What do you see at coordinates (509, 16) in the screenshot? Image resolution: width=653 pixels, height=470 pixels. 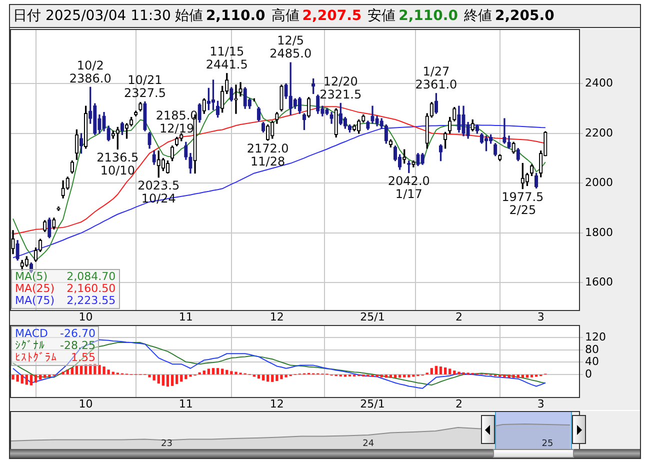 I see `text: 終値 2,205.0` at bounding box center [509, 16].